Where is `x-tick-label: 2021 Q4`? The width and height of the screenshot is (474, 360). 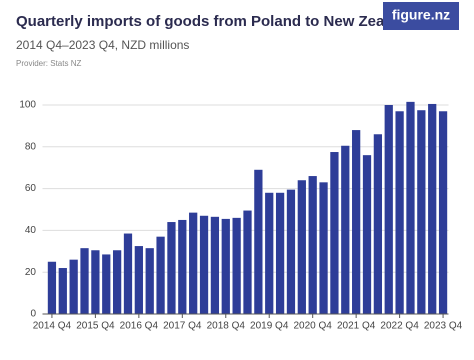 x-tick-label: 2021 Q4 is located at coordinates (356, 326).